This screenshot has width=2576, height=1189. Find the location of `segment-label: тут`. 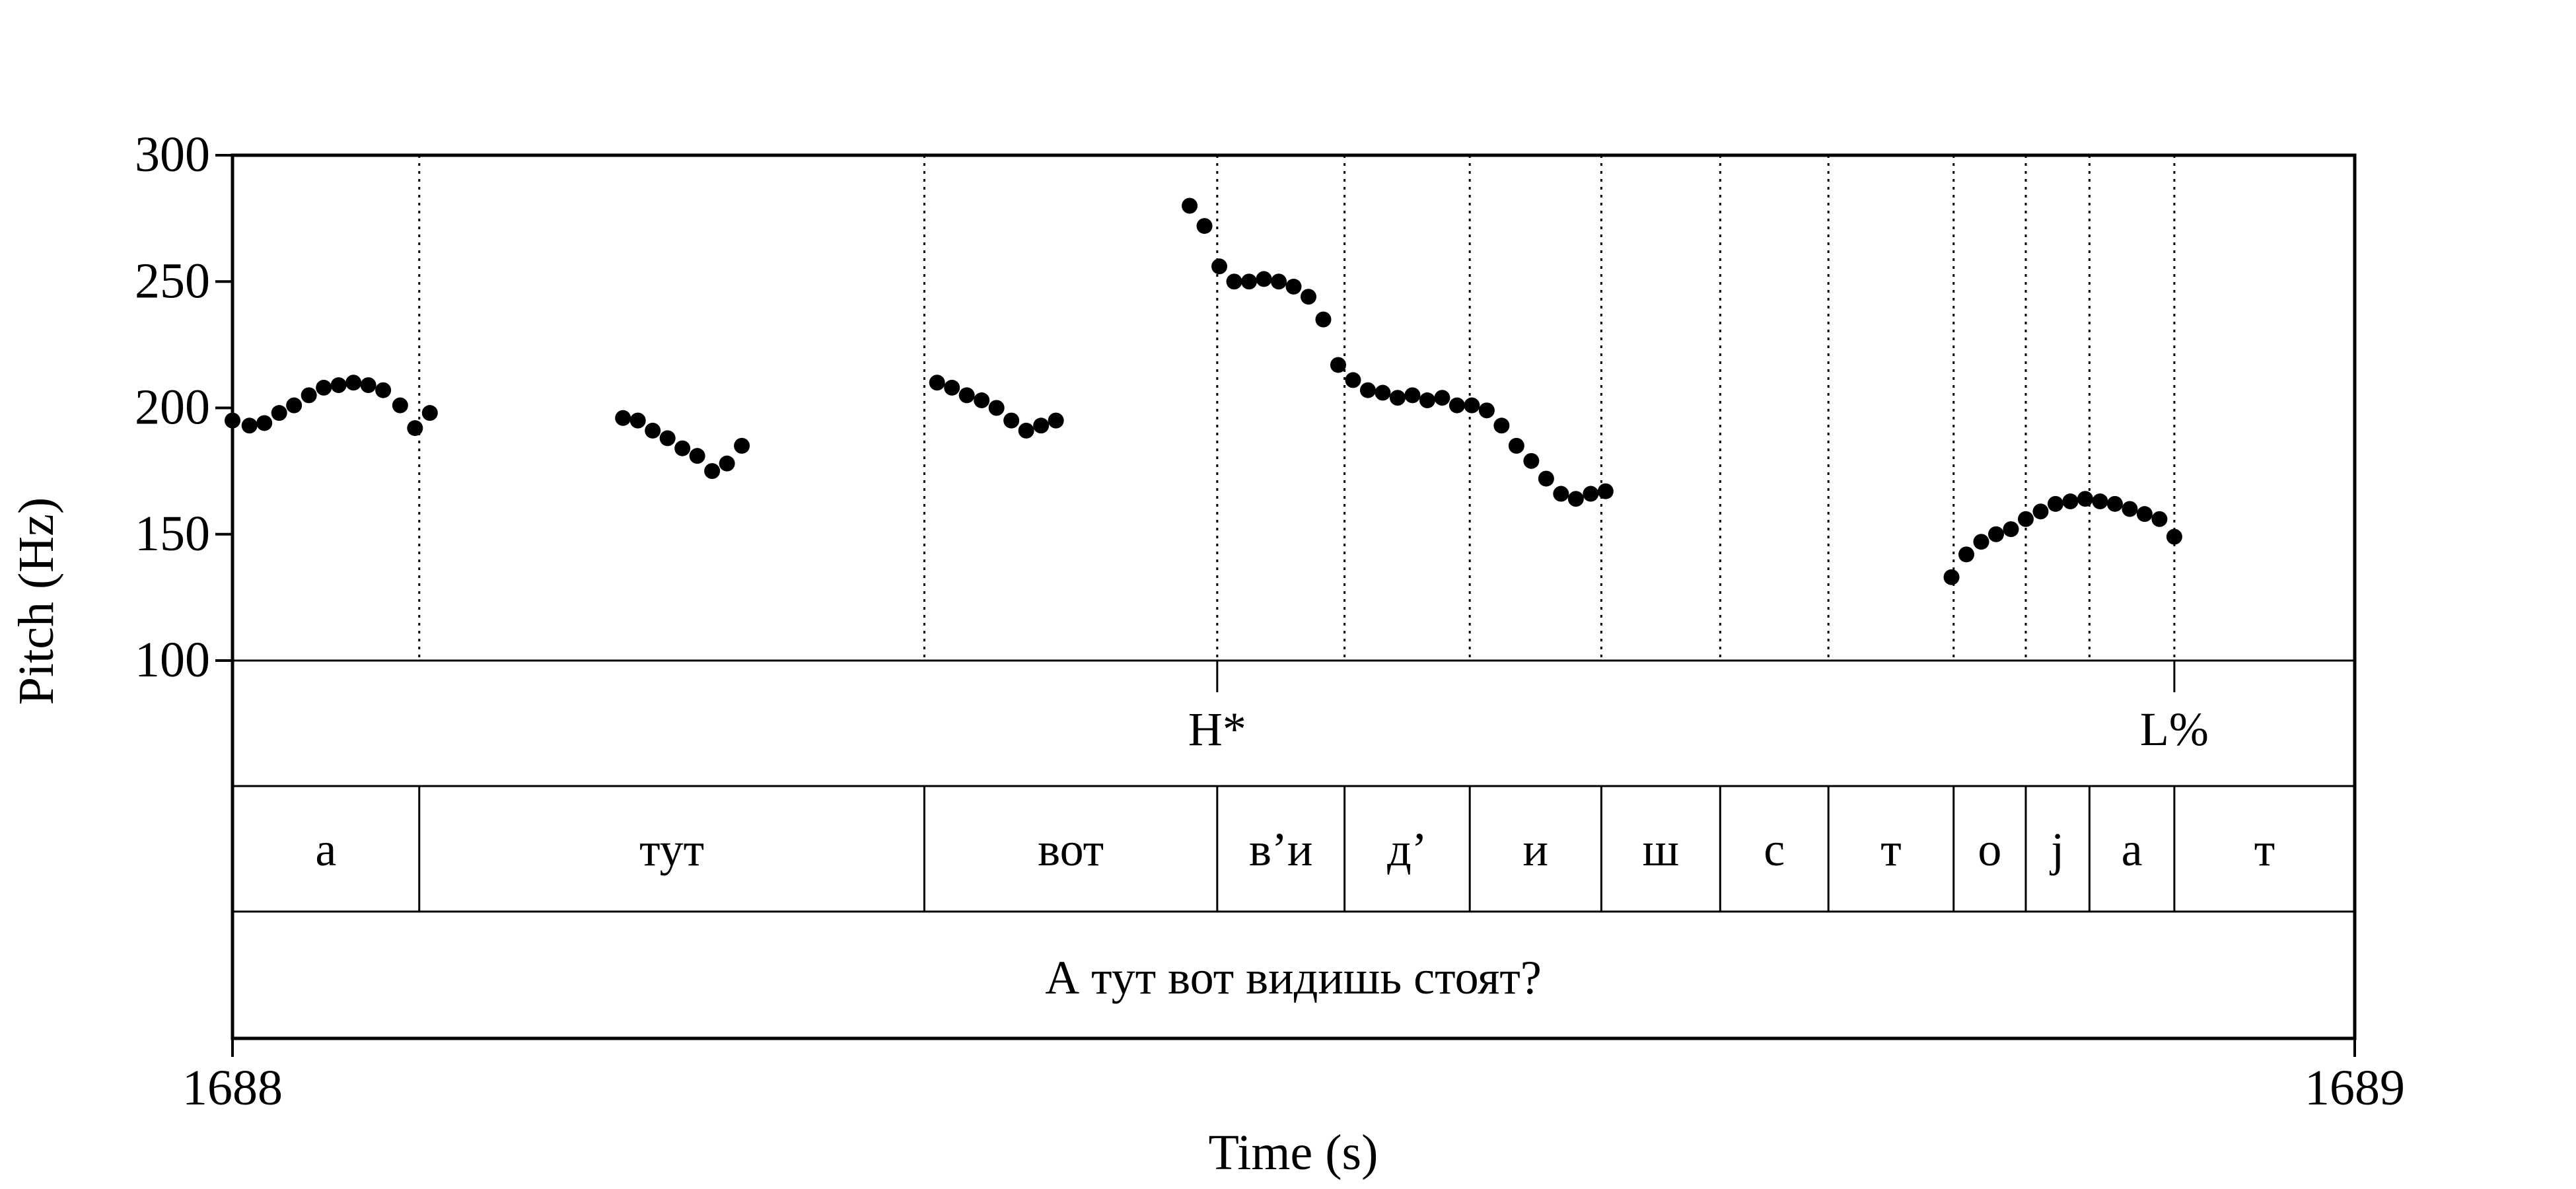

segment-label: тут is located at coordinates (672, 849).